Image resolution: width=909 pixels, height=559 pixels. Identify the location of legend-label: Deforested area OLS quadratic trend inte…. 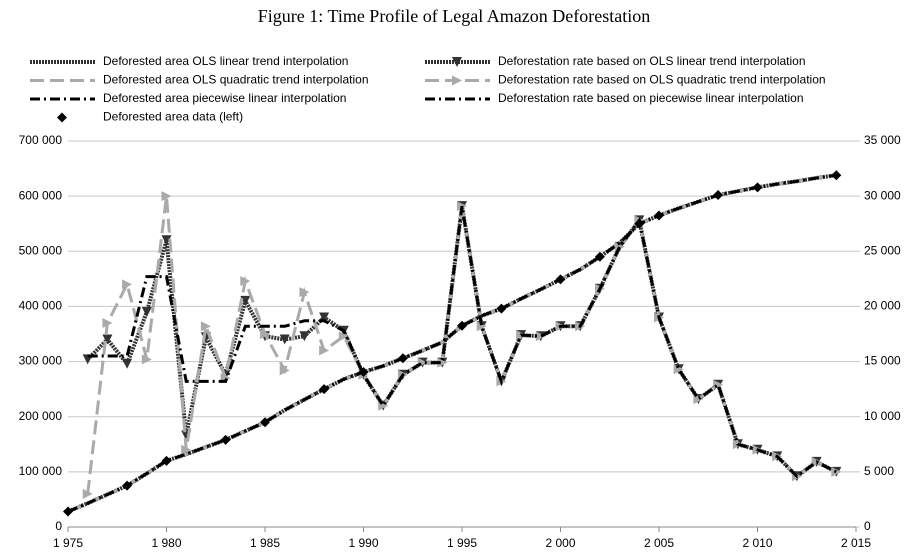
(236, 80).